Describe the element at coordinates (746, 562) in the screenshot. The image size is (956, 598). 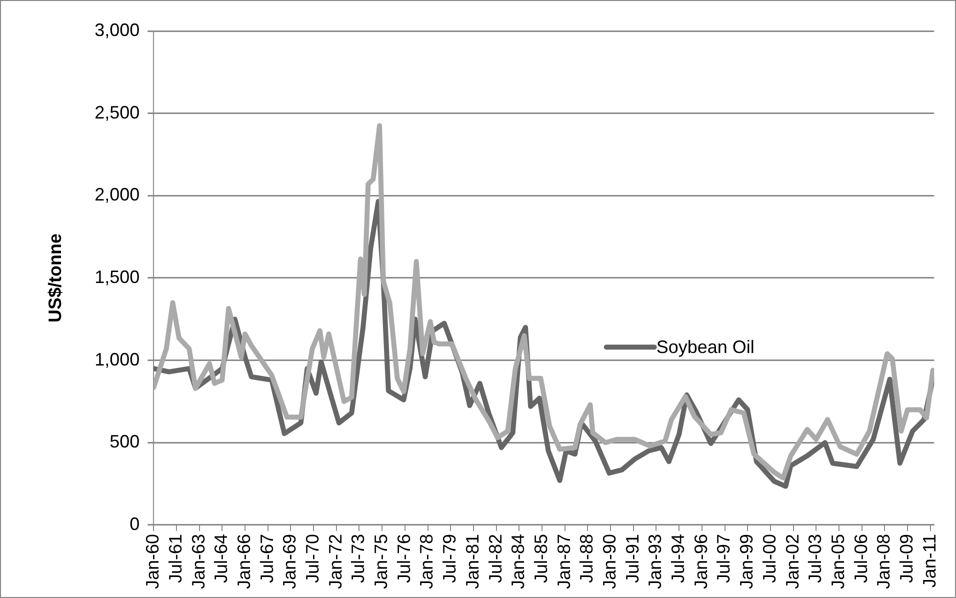
I see `x-tick-label: Jan-99` at that location.